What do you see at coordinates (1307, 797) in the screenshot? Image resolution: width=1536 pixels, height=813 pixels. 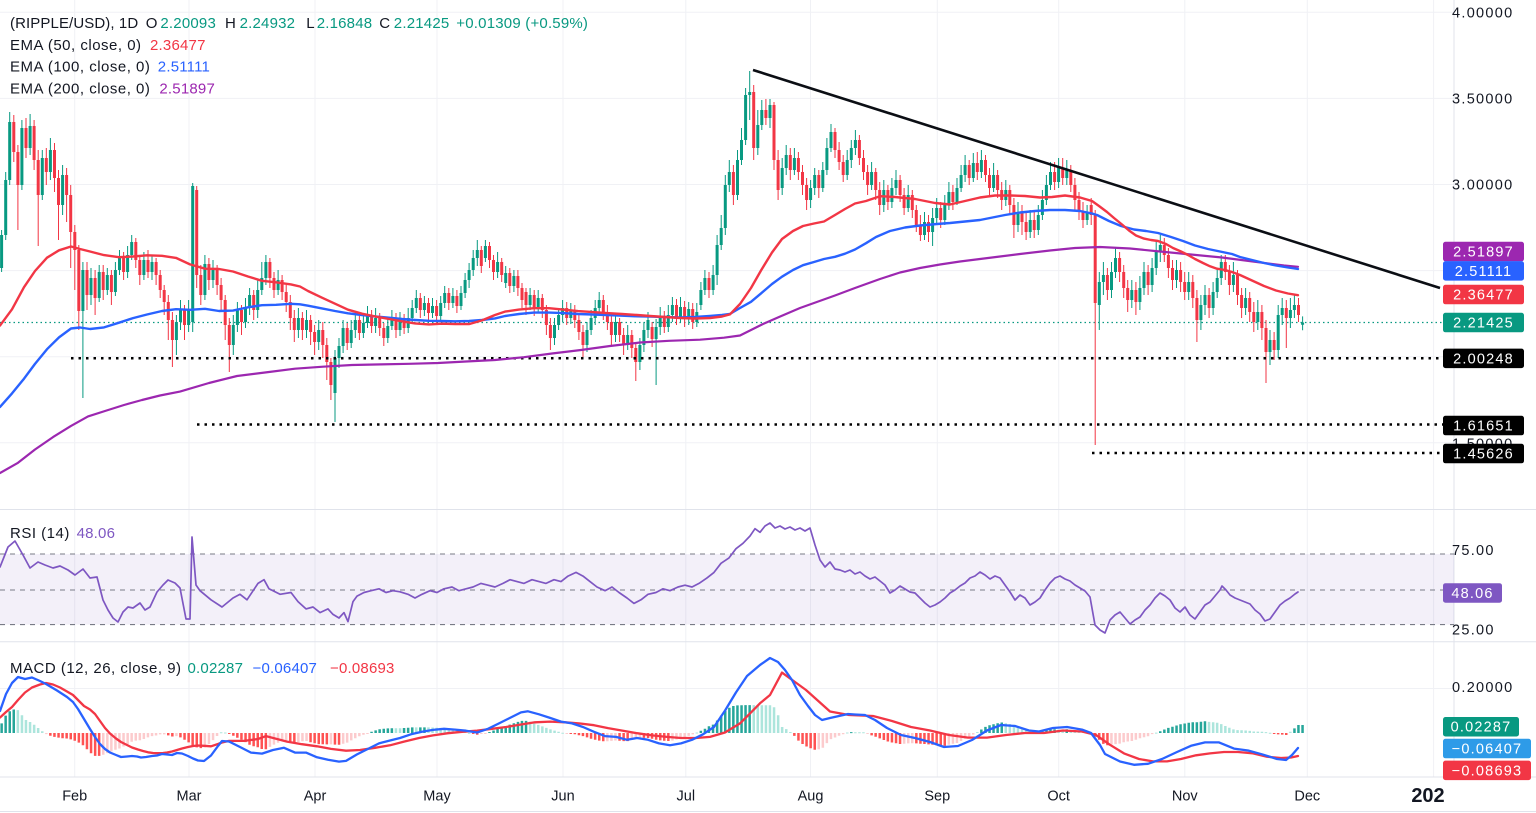 I see `svg-text: Dec` at bounding box center [1307, 797].